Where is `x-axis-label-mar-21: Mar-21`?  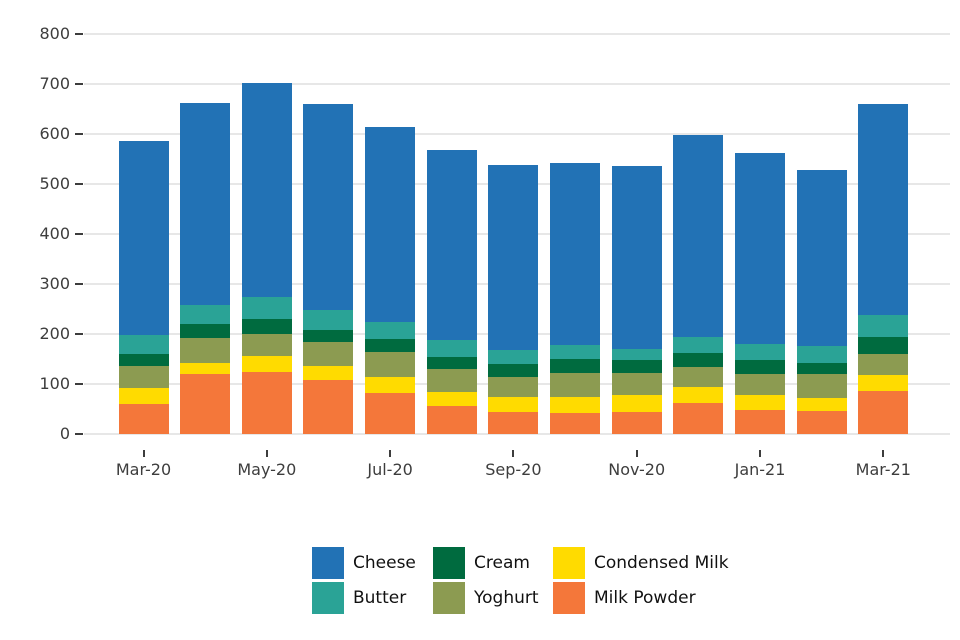 x-axis-label-mar-21: Mar-21 is located at coordinates (883, 469).